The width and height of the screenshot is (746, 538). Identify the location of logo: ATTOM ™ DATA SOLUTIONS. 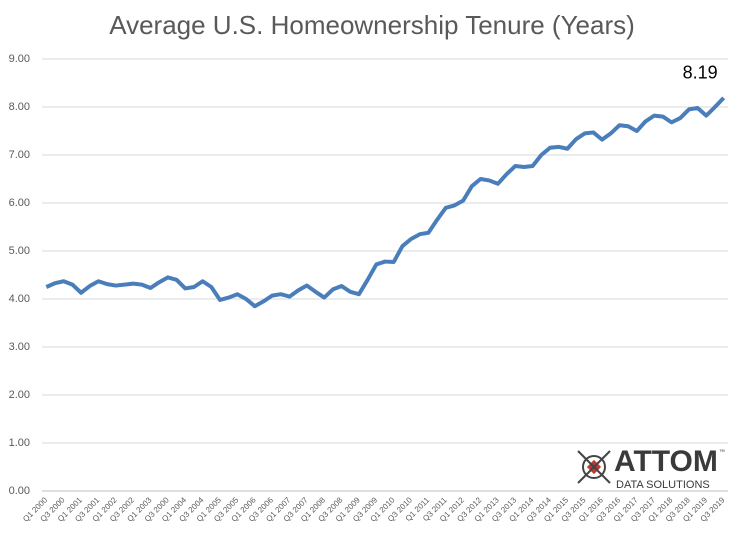
(651, 468).